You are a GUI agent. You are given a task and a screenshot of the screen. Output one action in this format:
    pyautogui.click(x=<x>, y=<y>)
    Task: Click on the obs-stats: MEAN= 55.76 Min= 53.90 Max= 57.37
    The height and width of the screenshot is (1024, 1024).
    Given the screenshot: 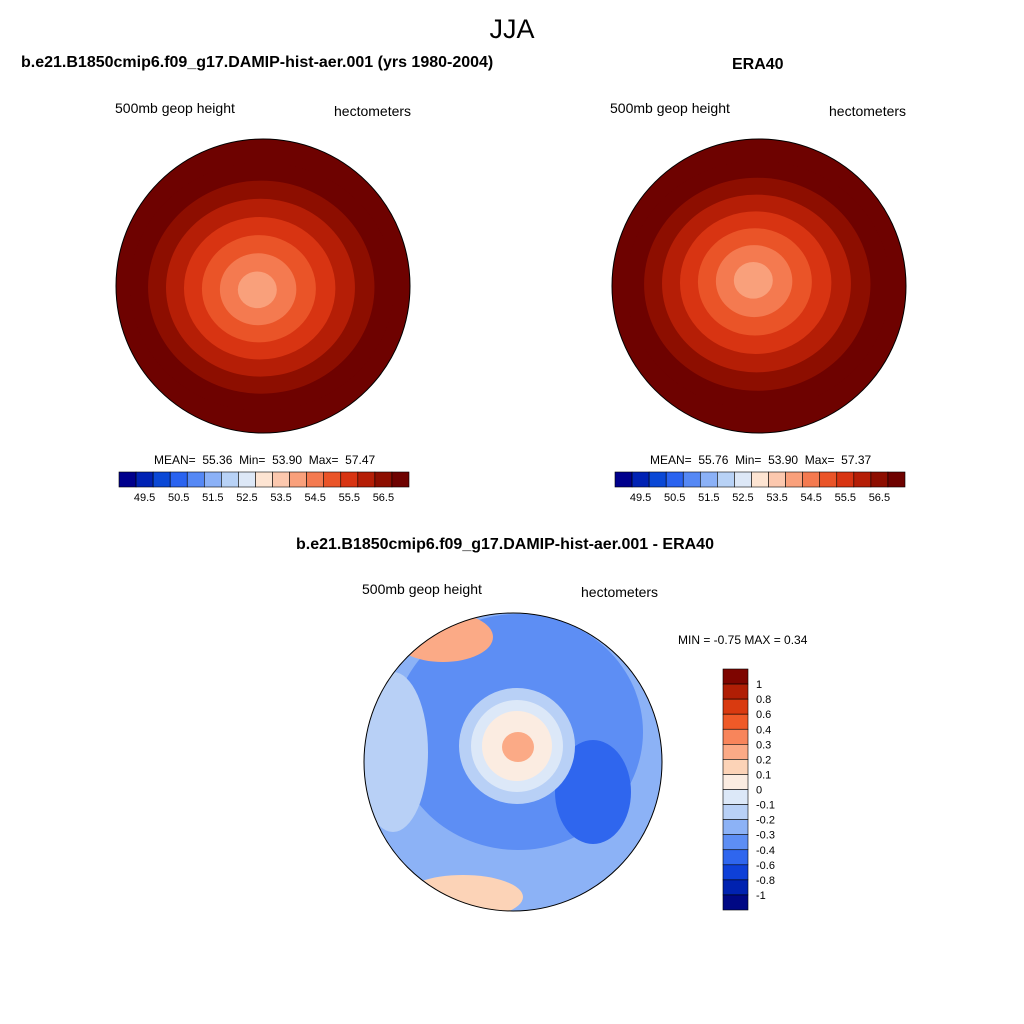 What is the action you would take?
    pyautogui.click(x=760, y=460)
    